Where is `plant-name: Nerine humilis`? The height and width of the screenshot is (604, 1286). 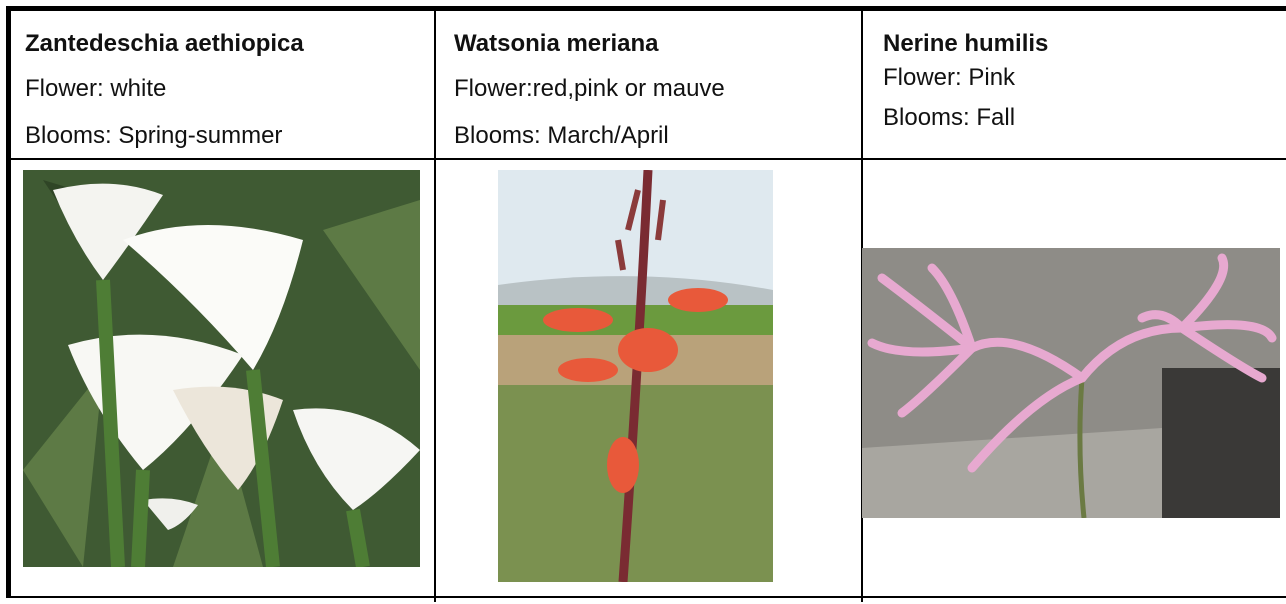
plant-name: Nerine humilis is located at coordinates (966, 43).